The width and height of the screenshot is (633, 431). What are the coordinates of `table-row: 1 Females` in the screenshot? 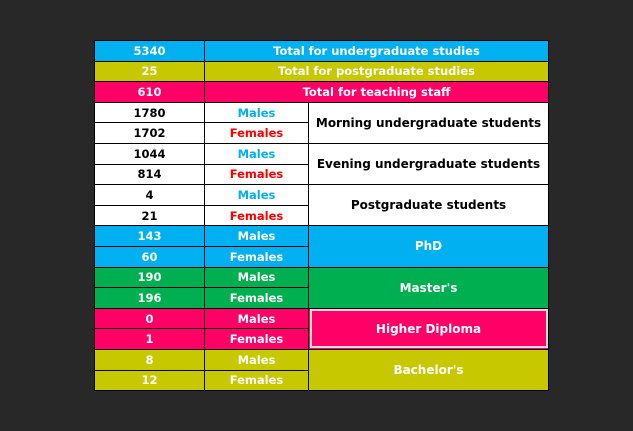 It's located at (321, 339).